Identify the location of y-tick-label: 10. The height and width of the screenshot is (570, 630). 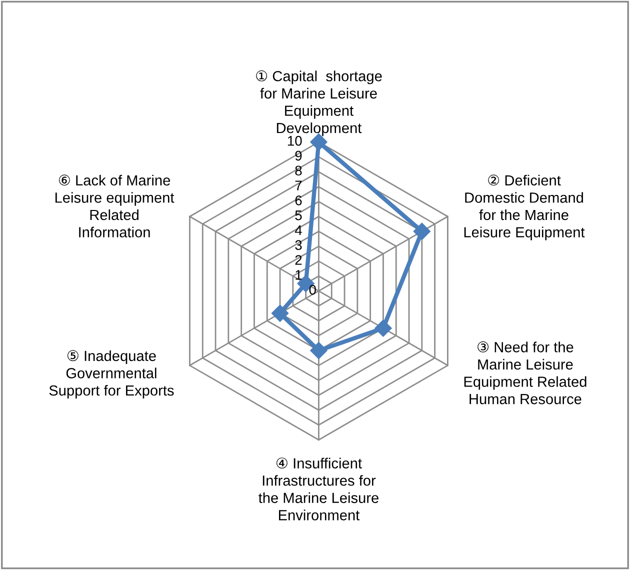
(295, 141).